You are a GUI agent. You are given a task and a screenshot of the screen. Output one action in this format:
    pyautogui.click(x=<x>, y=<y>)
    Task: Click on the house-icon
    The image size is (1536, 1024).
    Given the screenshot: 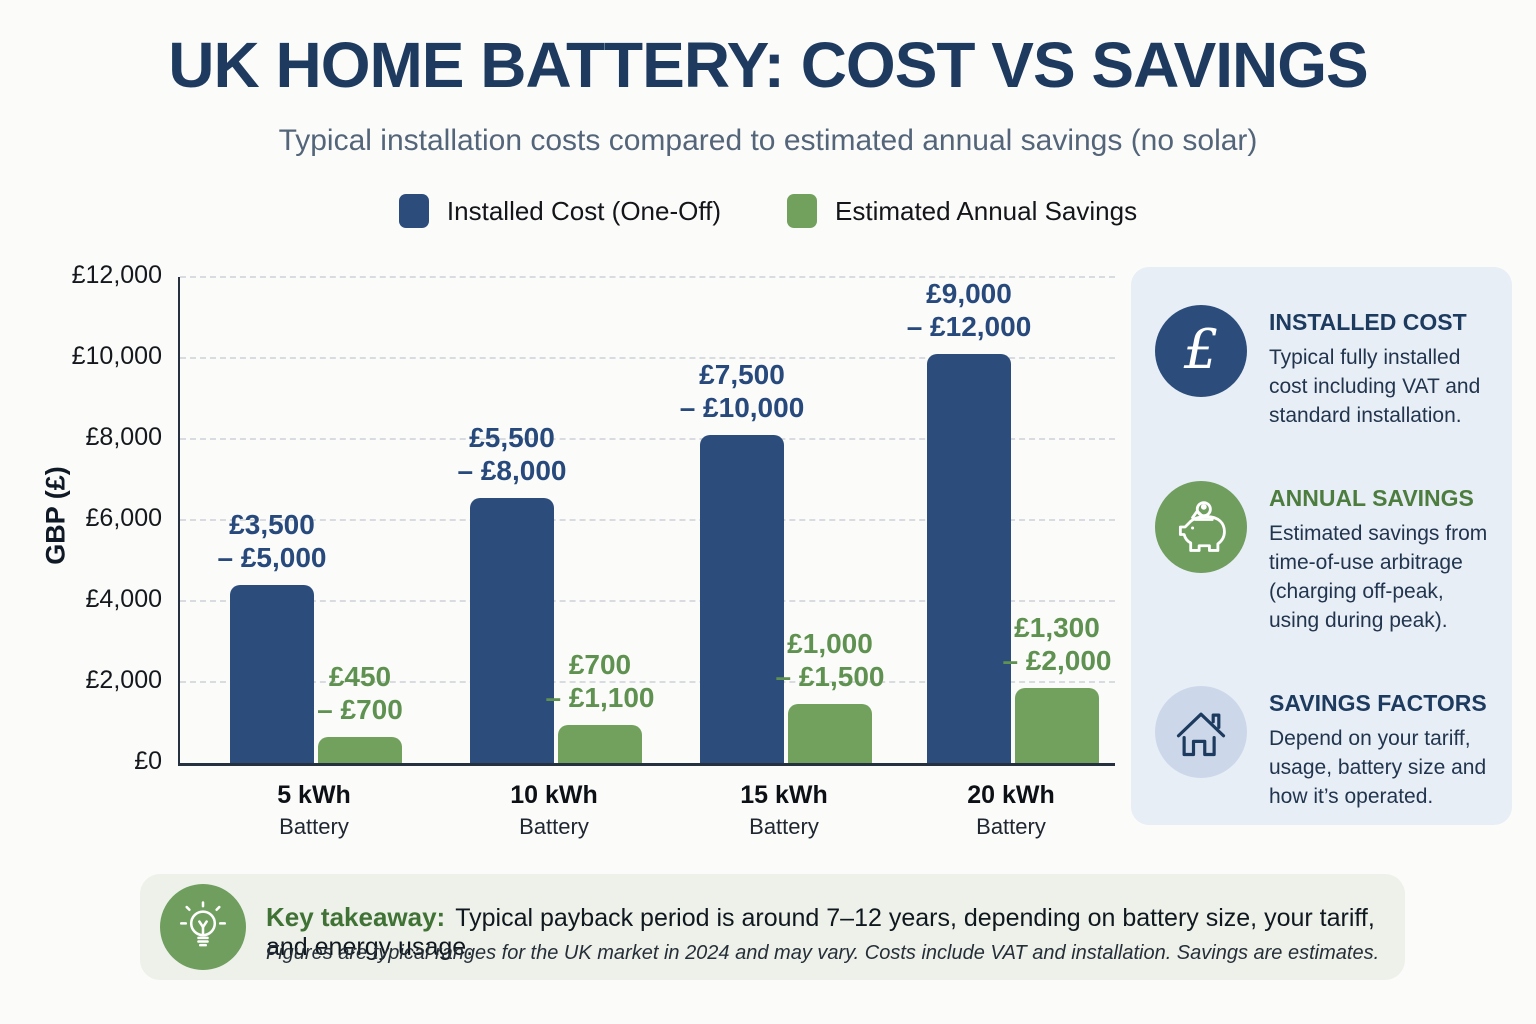 What is the action you would take?
    pyautogui.click(x=1201, y=731)
    